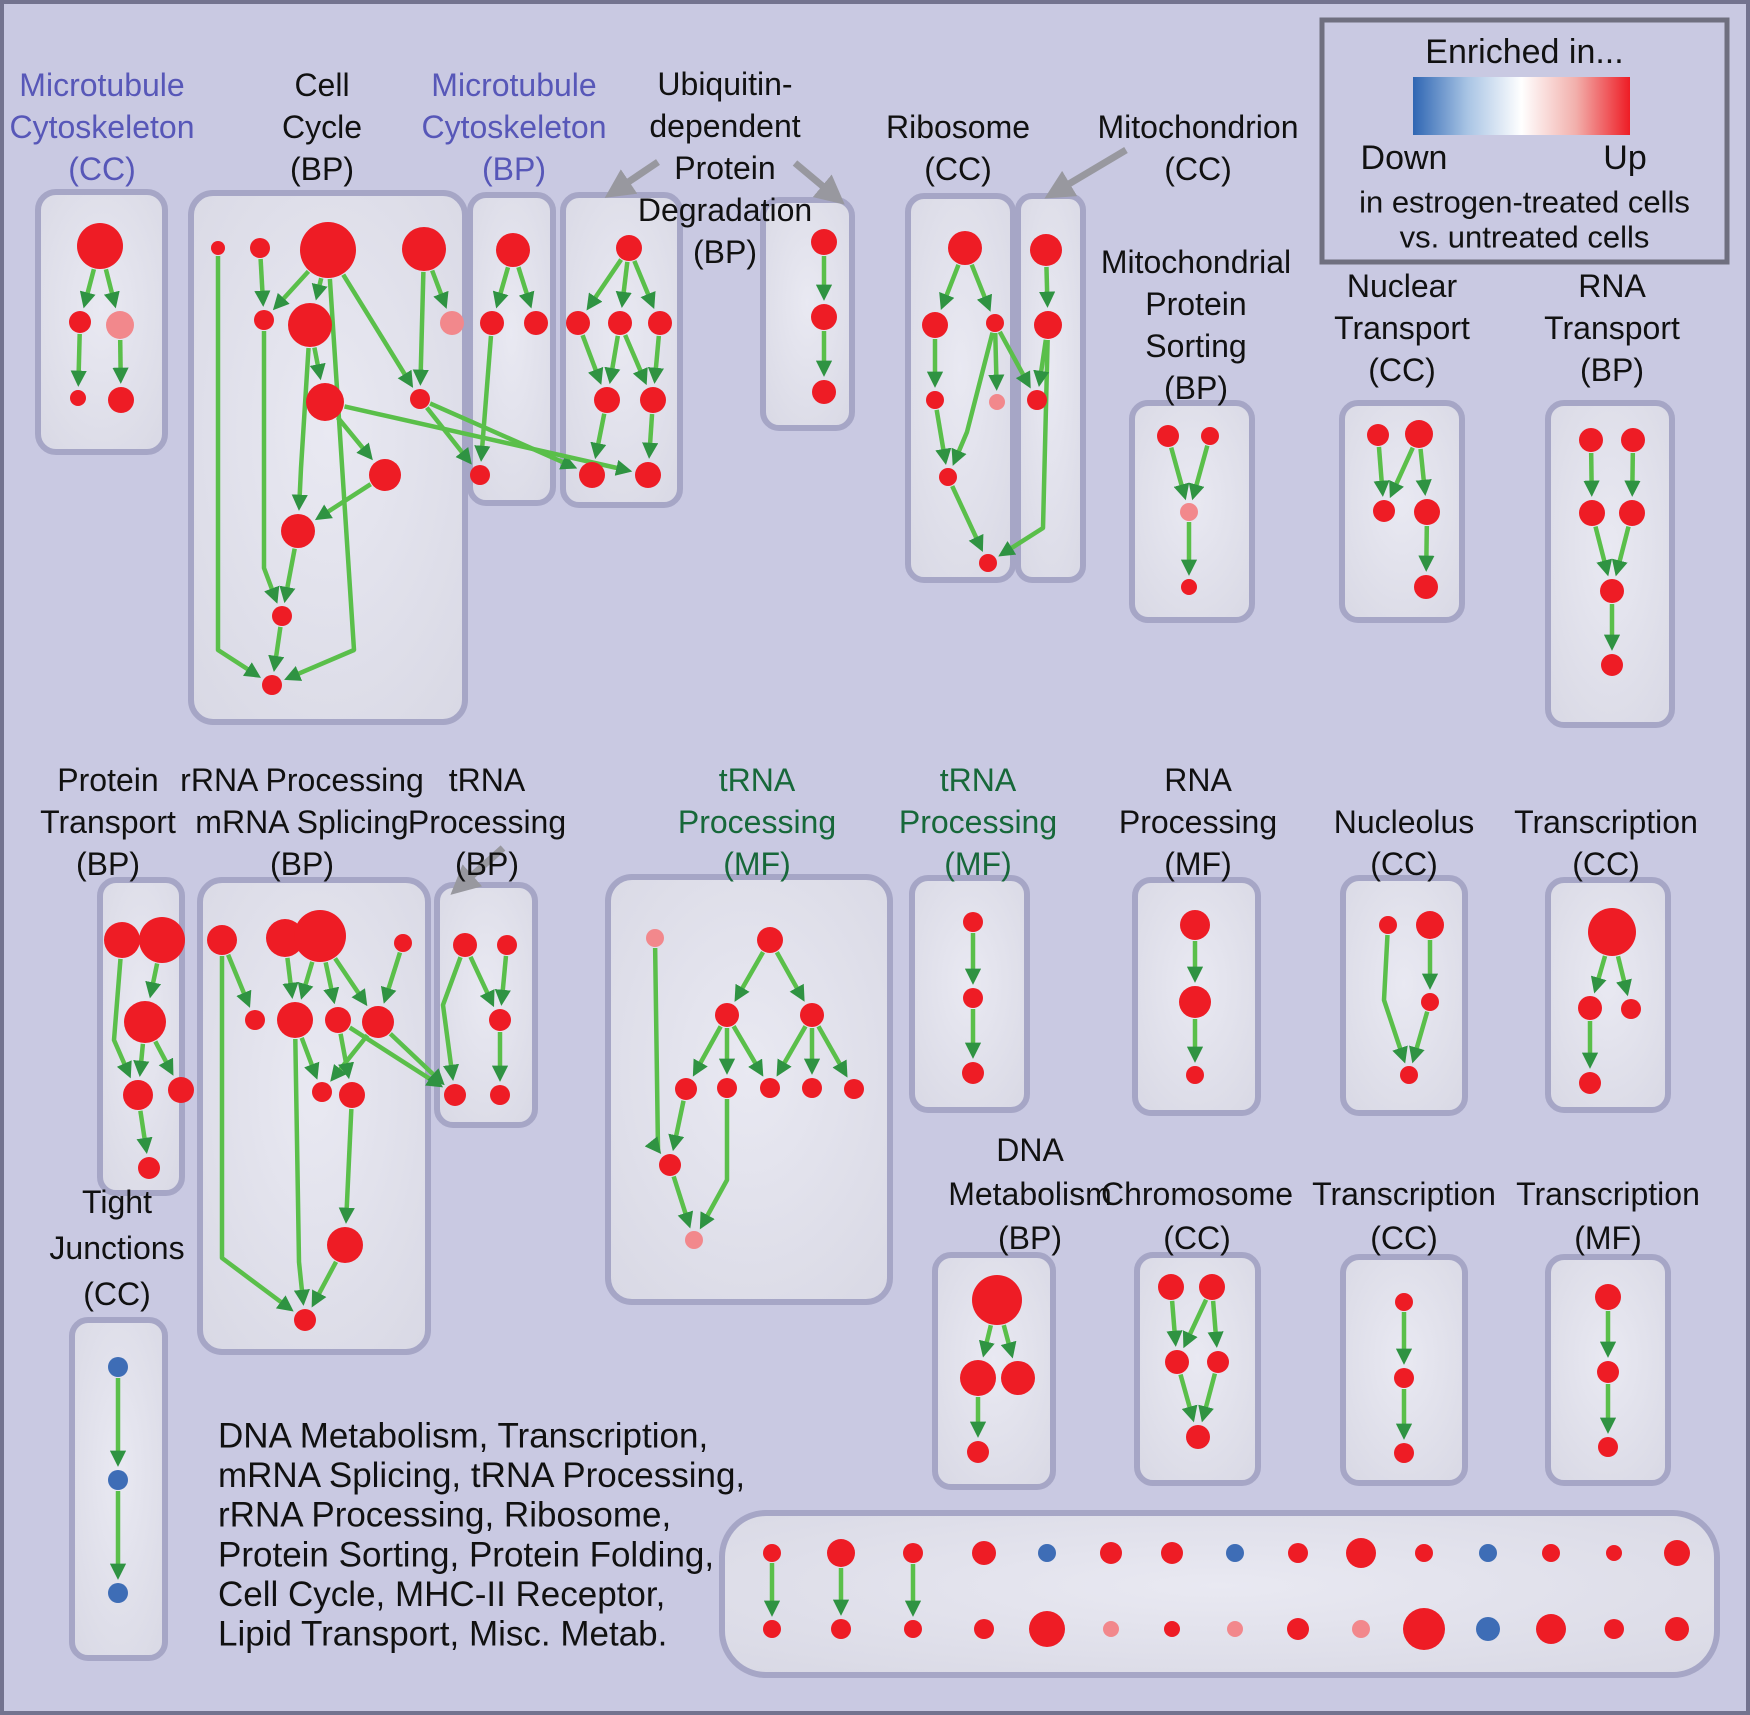 The height and width of the screenshot is (1715, 1750). Describe the element at coordinates (792, 1051) in the screenshot. I see `edge-arrow-g4-g7` at that location.